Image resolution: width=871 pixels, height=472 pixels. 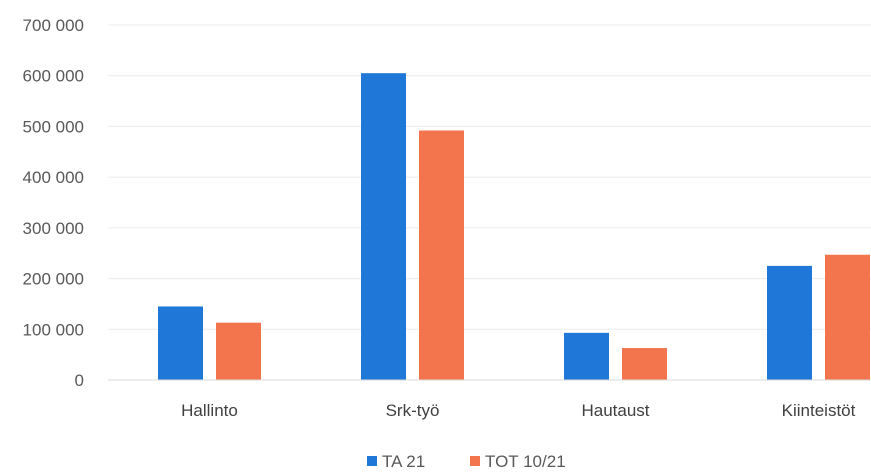 I want to click on y-tick-label: 0, so click(x=79, y=380).